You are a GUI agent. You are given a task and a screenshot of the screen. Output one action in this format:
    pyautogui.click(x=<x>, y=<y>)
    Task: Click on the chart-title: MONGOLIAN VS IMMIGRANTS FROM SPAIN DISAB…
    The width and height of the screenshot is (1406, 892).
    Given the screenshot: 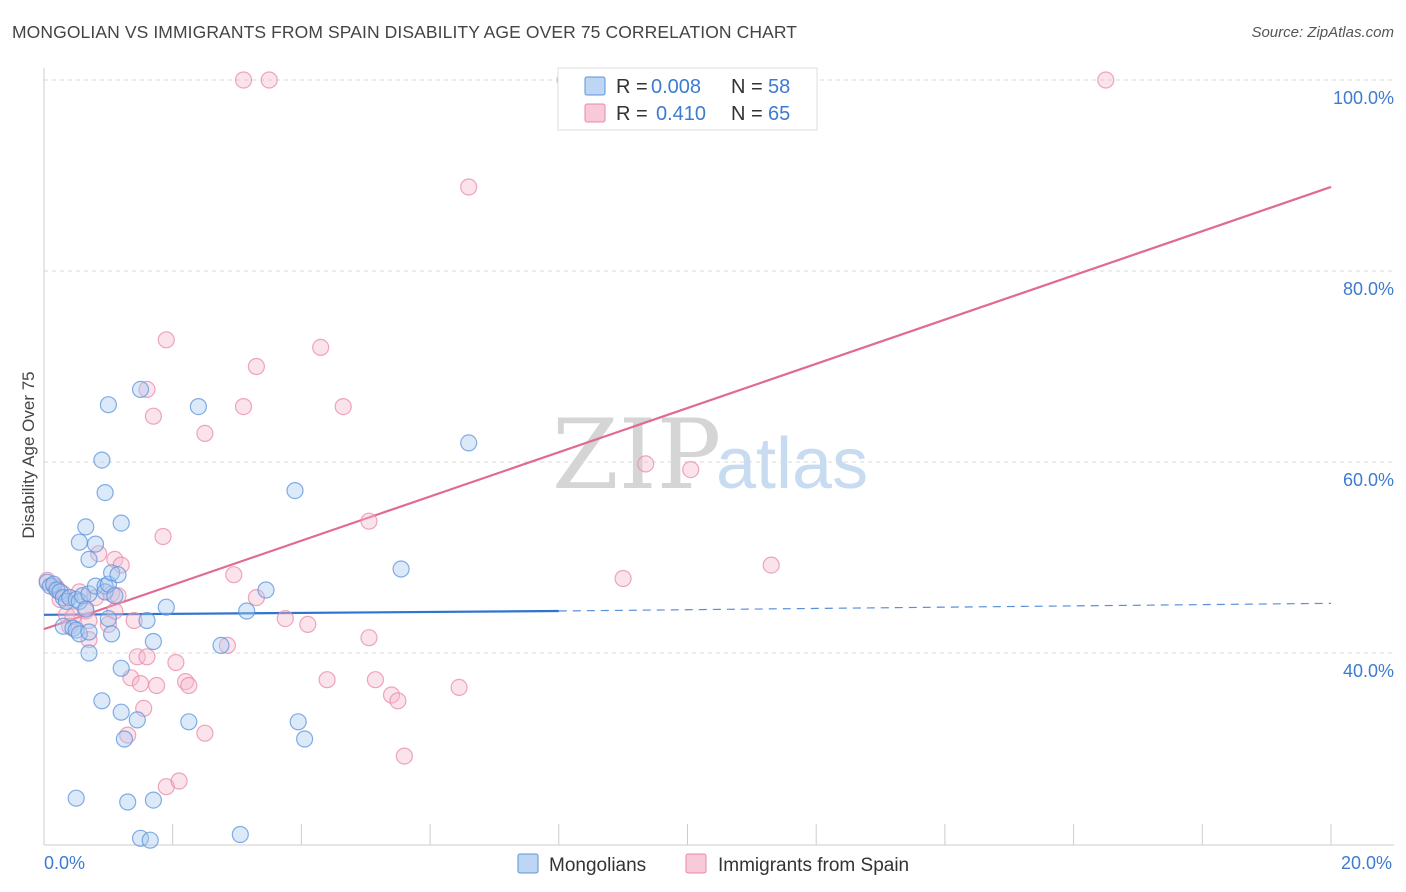 What is the action you would take?
    pyautogui.click(x=405, y=32)
    